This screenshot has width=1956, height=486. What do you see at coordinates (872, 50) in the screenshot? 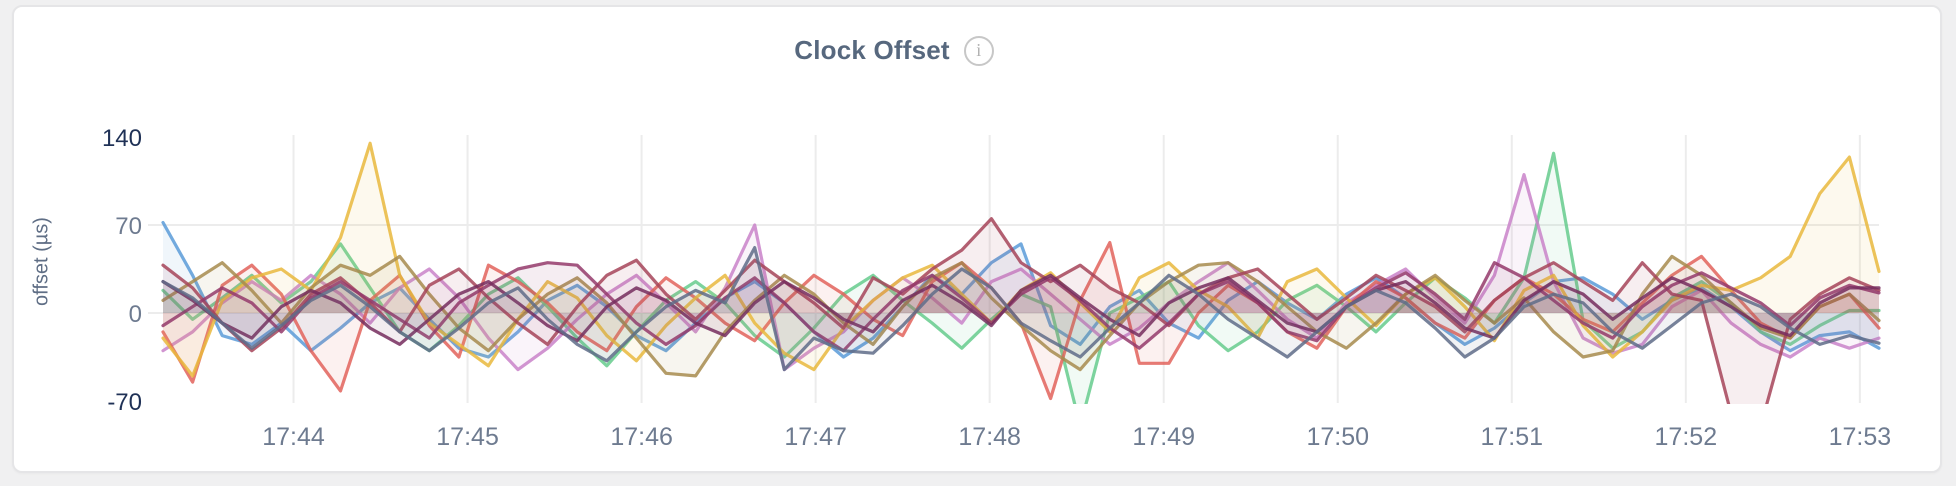
I see `chart-title: Clock Offset` at bounding box center [872, 50].